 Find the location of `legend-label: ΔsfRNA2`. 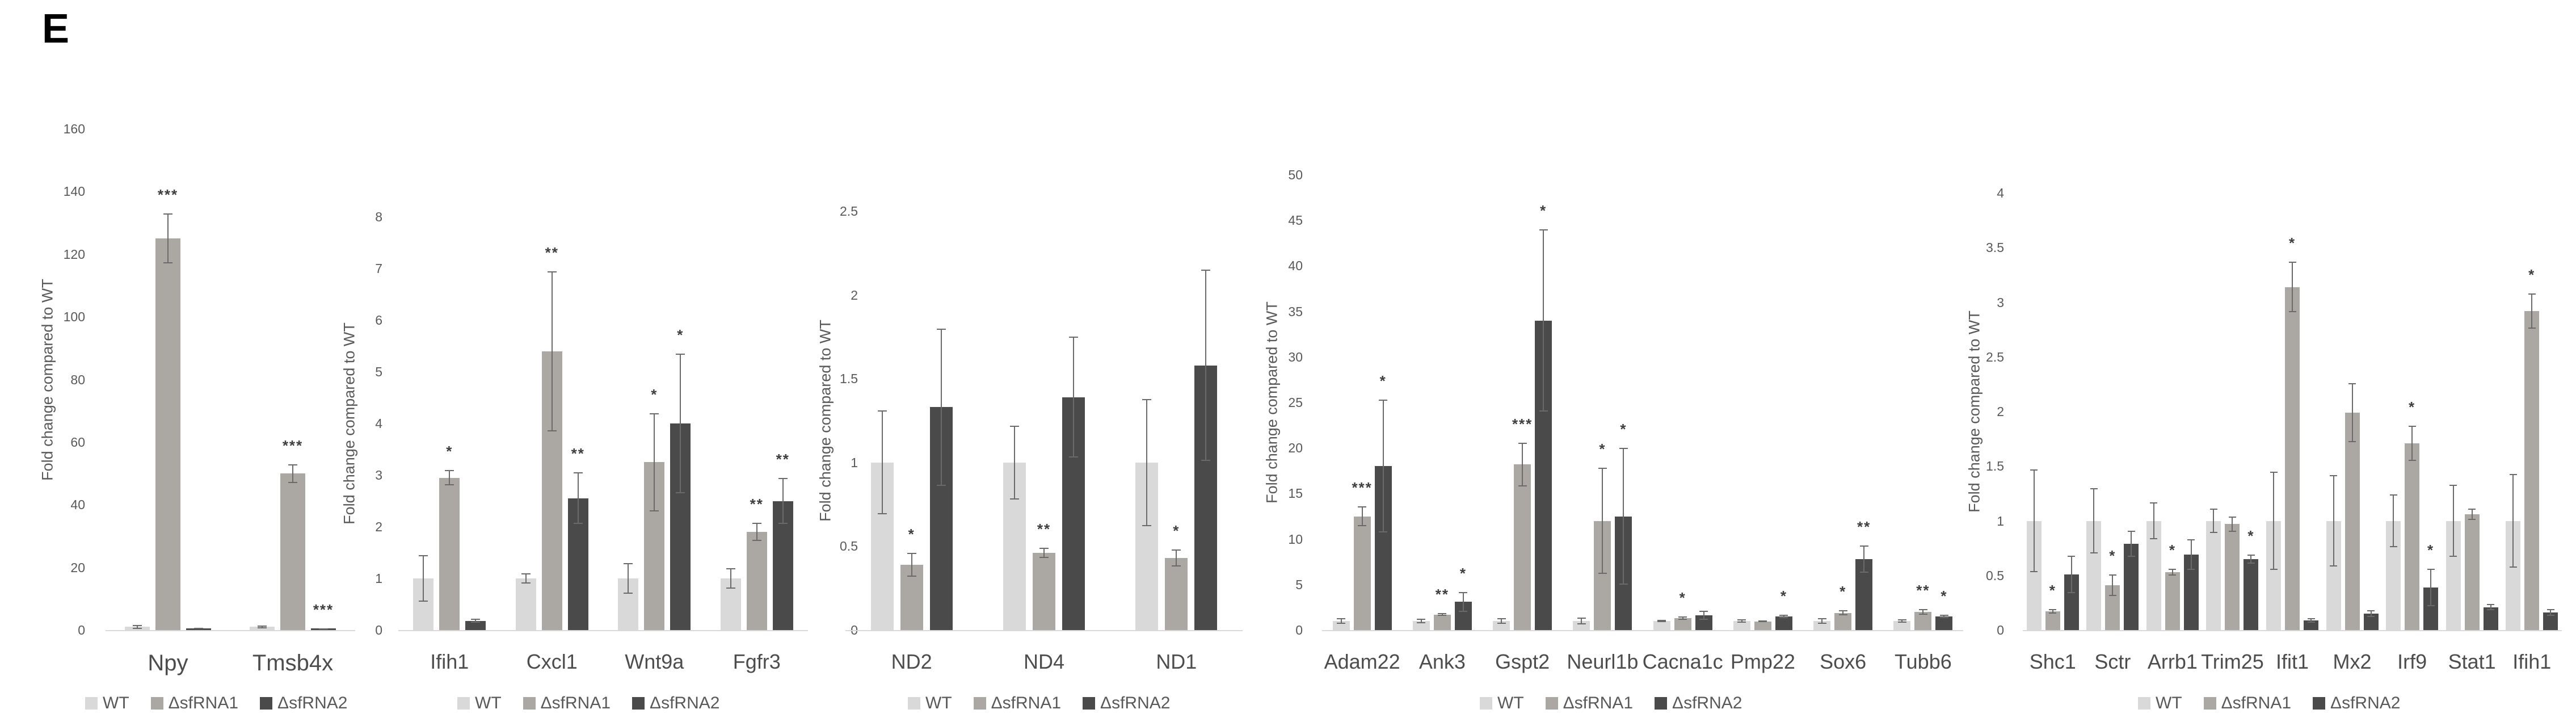

legend-label: ΔsfRNA2 is located at coordinates (1135, 703).